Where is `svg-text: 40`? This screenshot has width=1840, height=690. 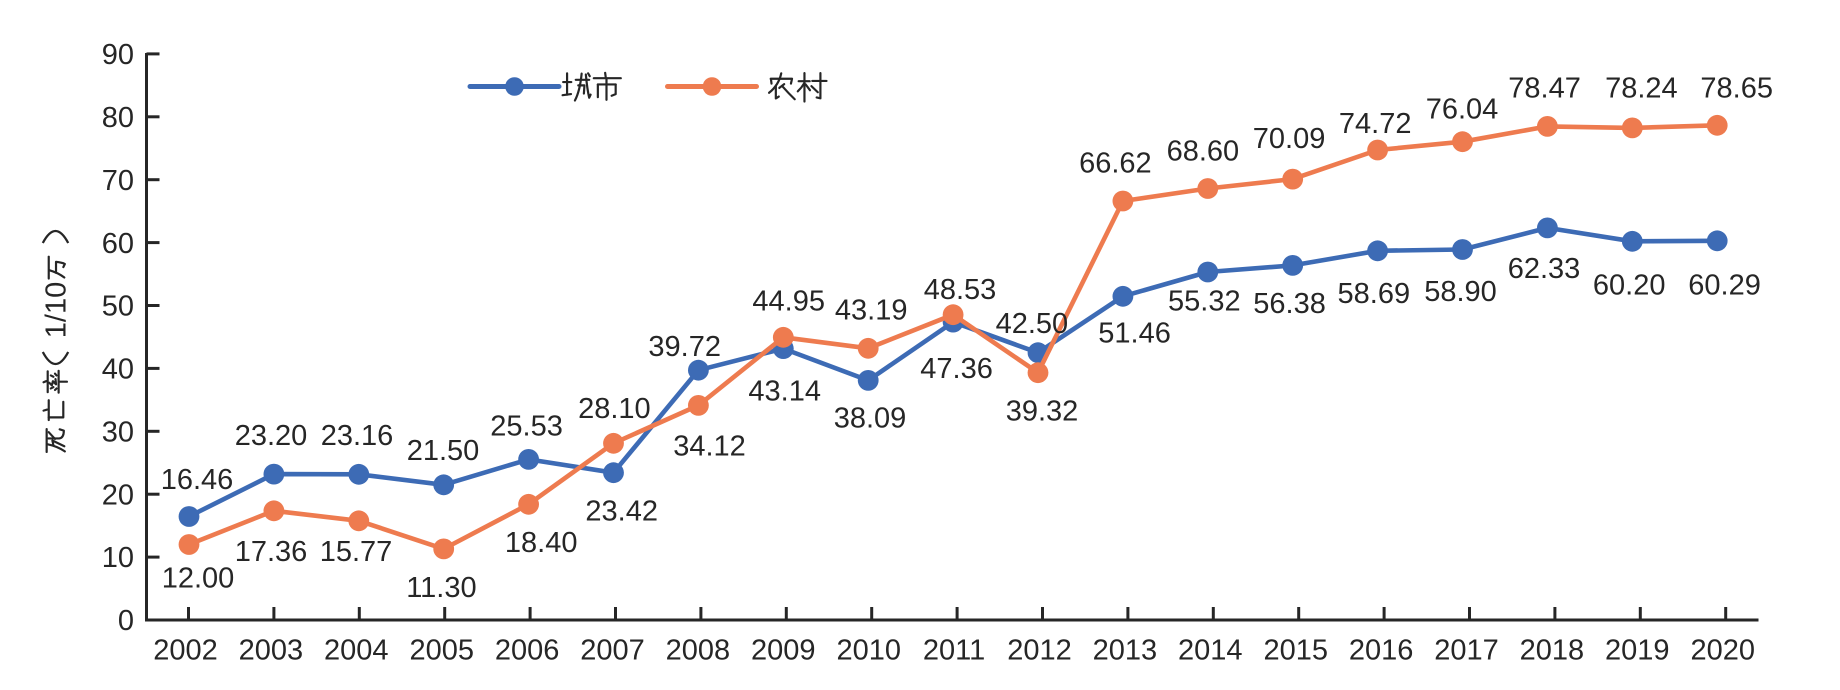
svg-text: 40 is located at coordinates (118, 370).